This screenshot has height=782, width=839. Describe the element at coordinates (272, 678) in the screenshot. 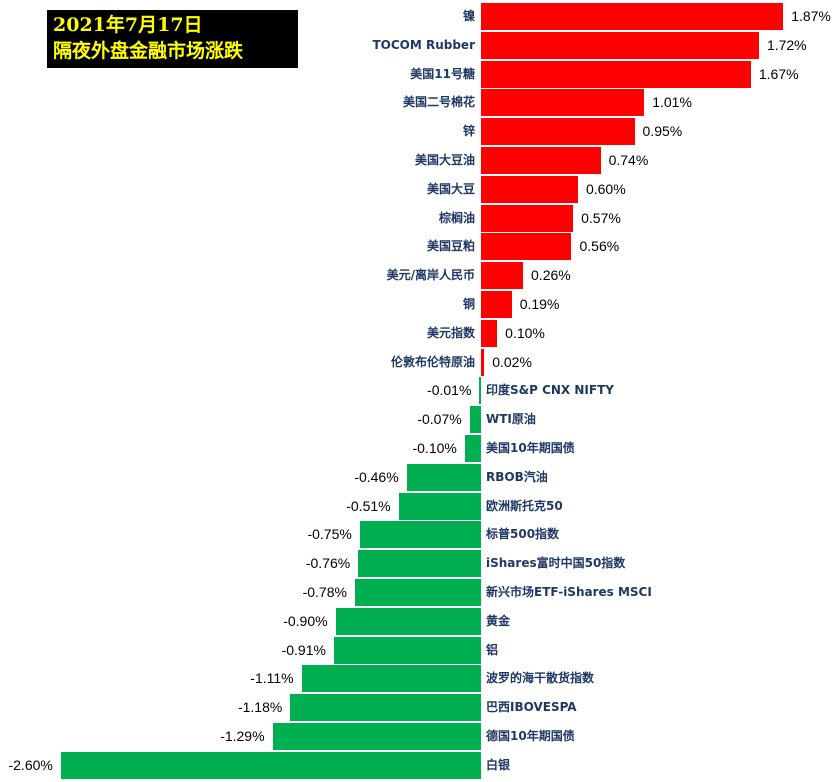

I see `value-label: -1.11%` at that location.